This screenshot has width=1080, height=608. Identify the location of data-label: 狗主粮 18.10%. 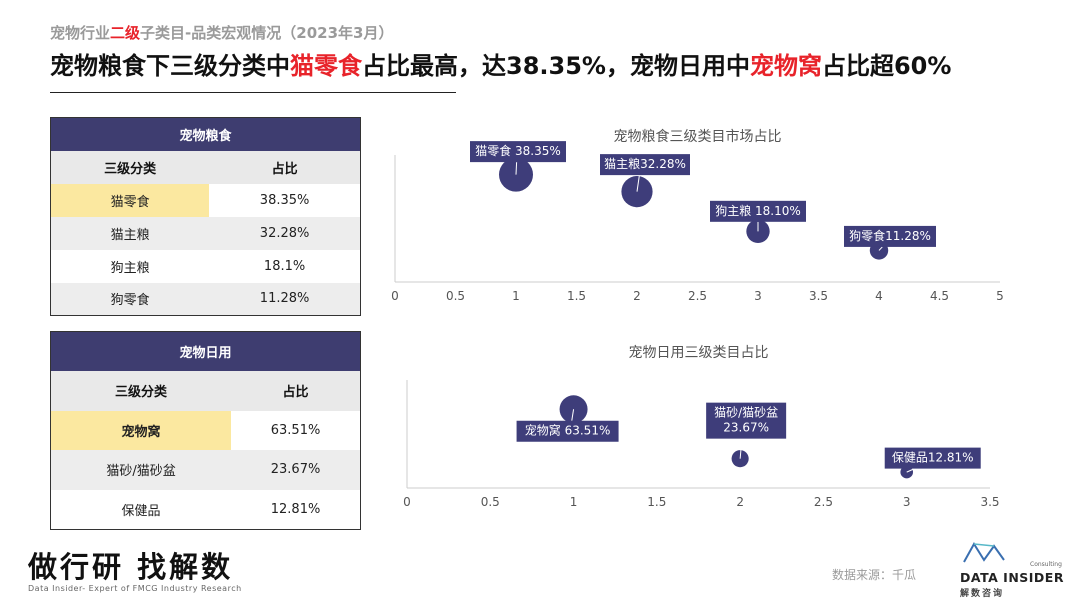
(758, 210).